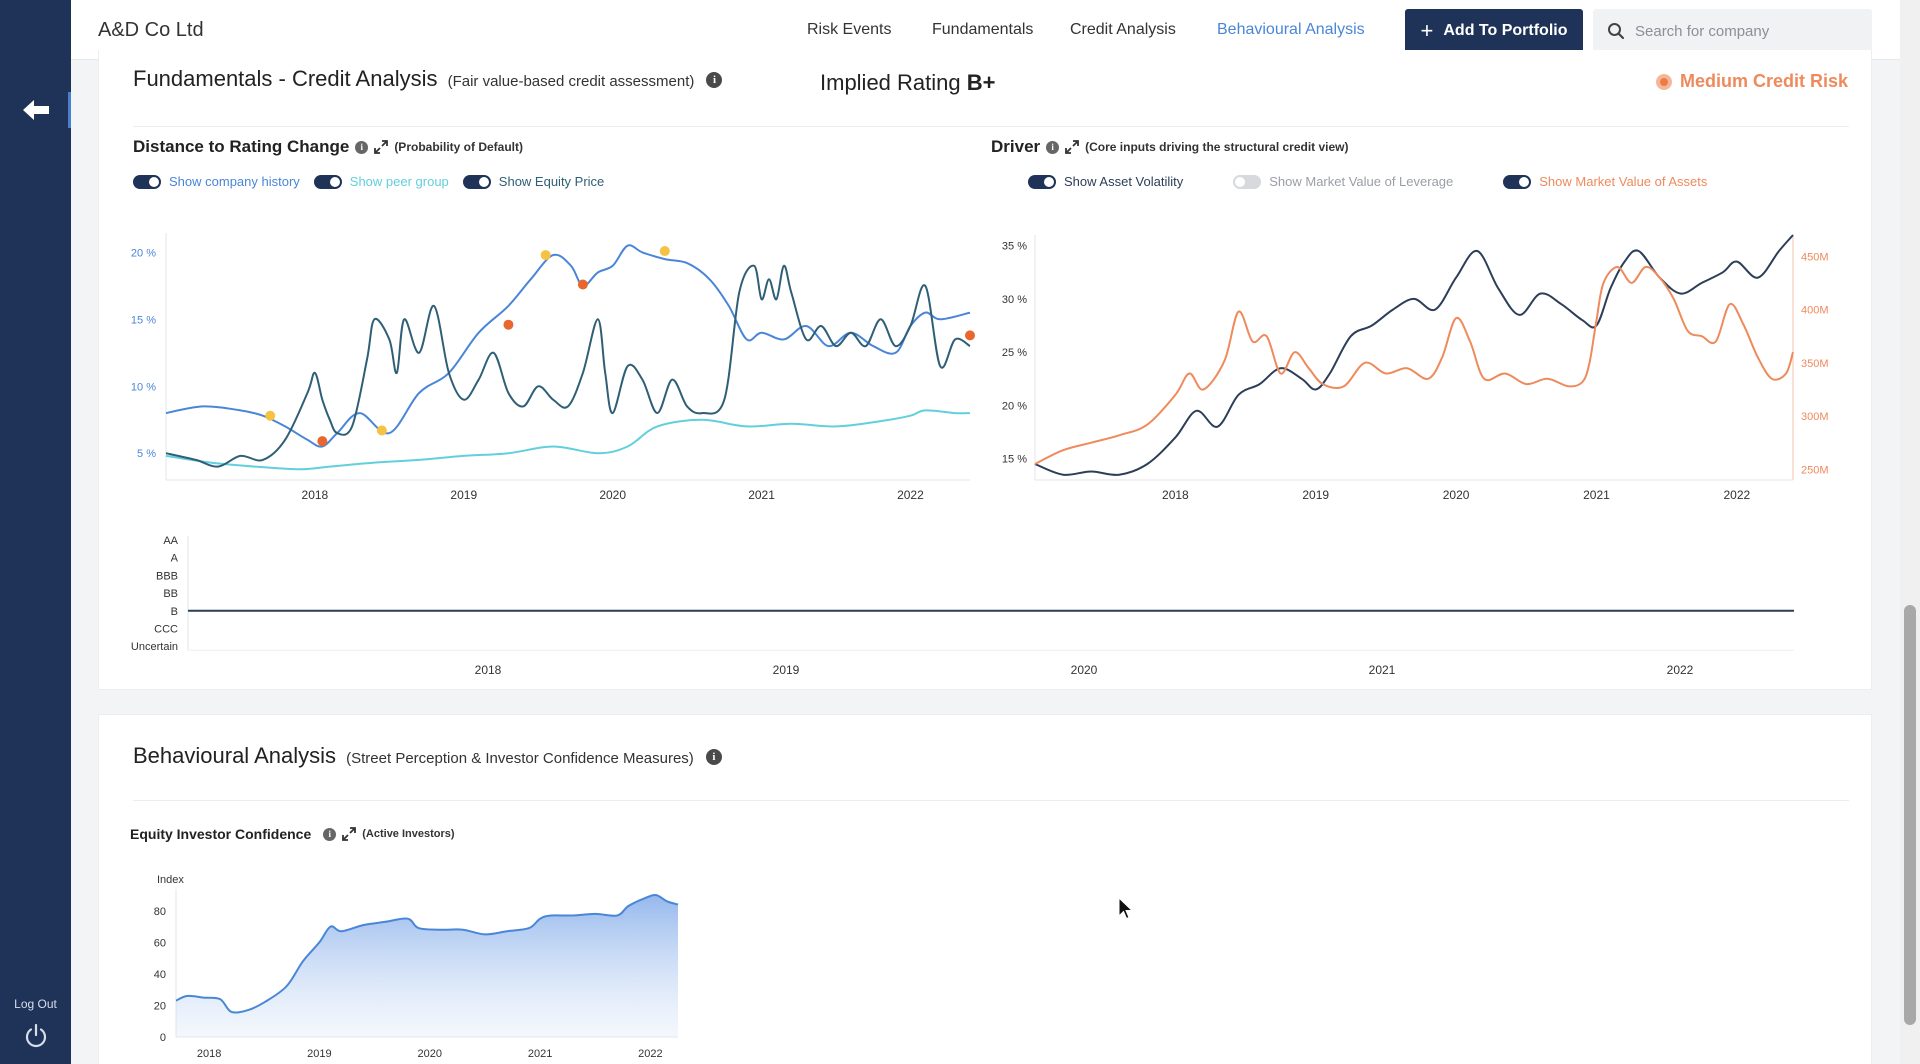  I want to click on y-right-tick-label: 450M, so click(1815, 257).